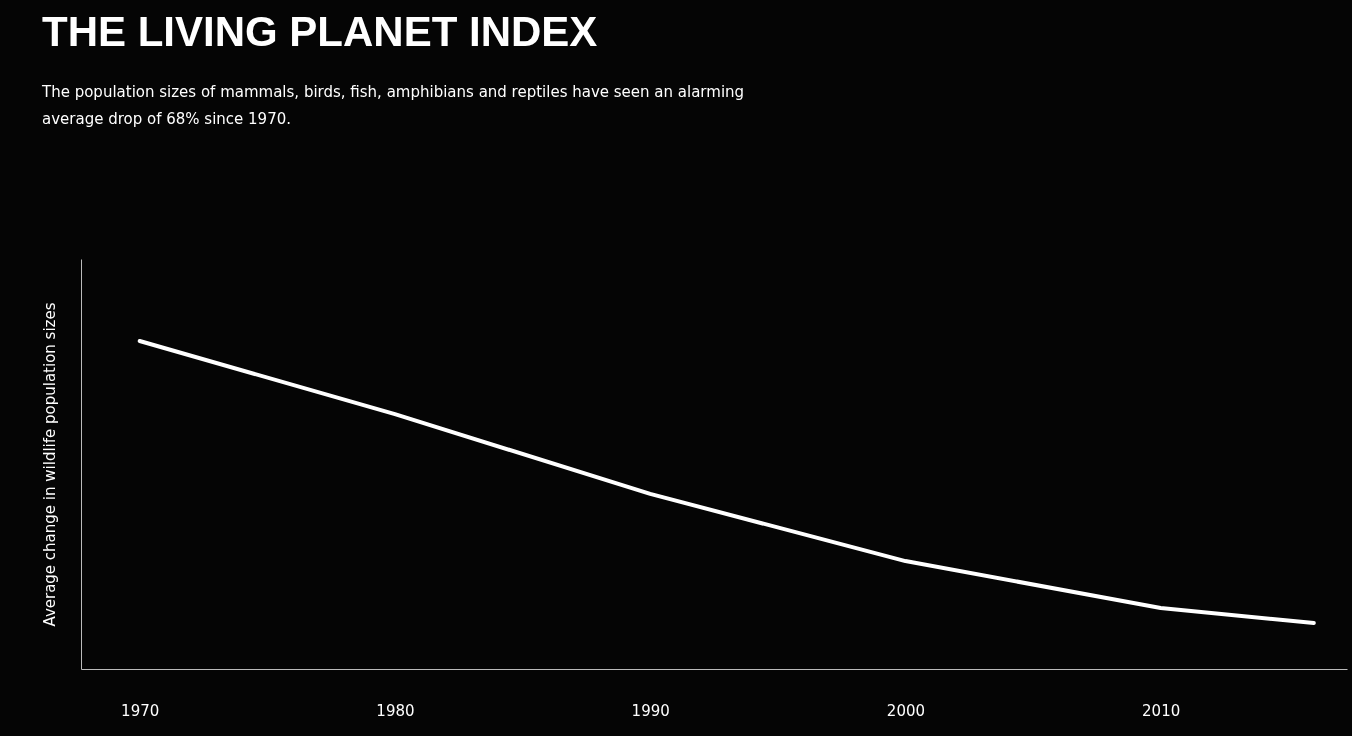 This screenshot has width=1352, height=736. I want to click on x-tick-label: 2010, so click(1161, 710).